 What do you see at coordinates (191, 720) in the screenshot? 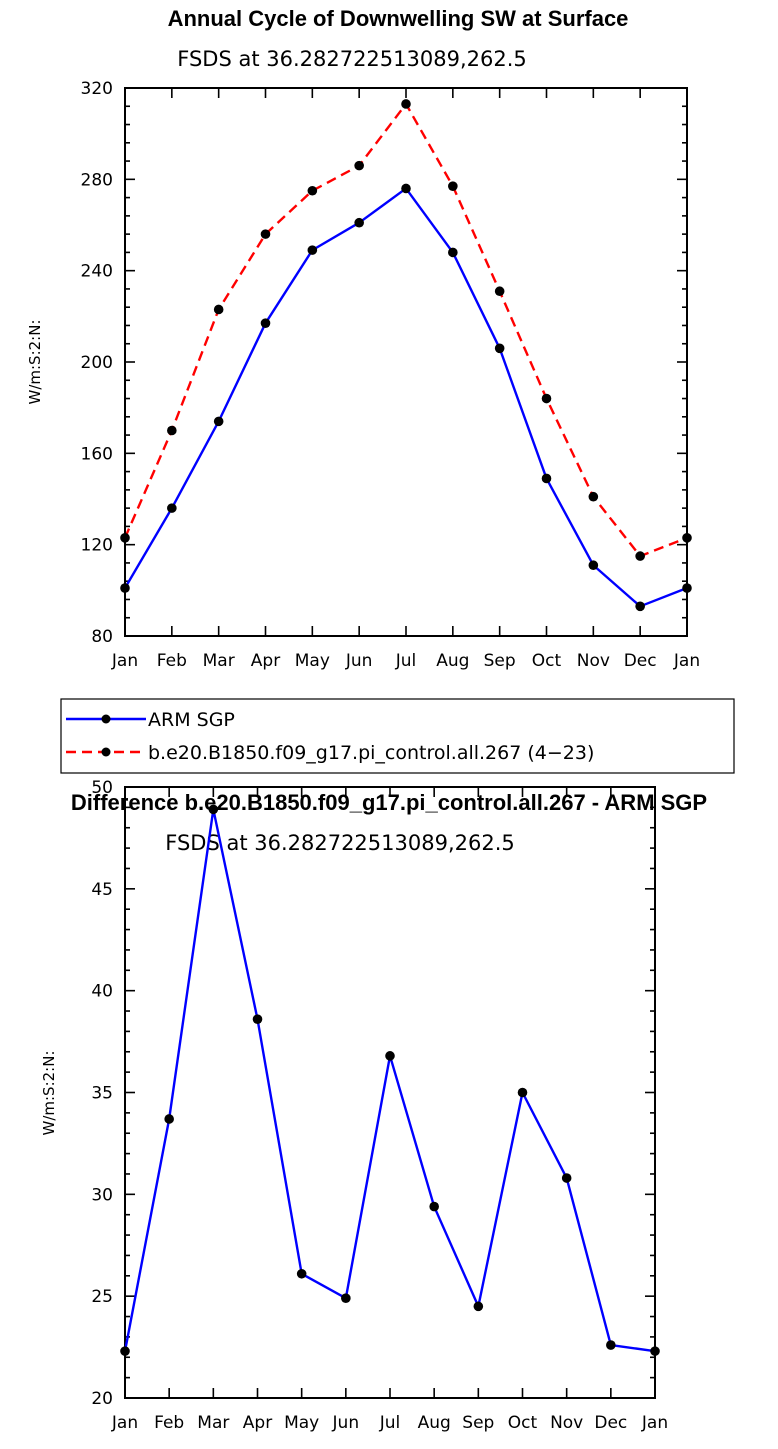
I see `legend-label-arm-sgp: ARM SGP` at bounding box center [191, 720].